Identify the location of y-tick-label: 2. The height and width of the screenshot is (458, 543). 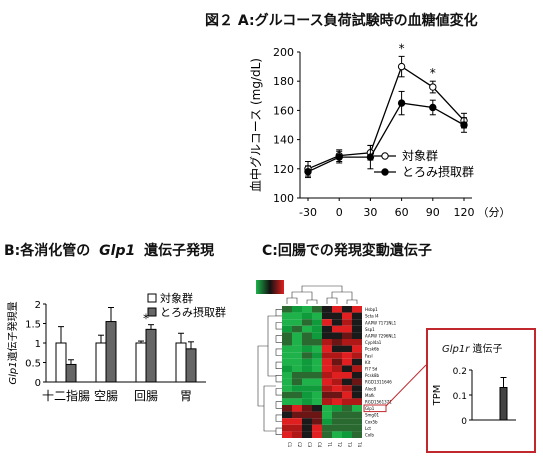
(38, 305).